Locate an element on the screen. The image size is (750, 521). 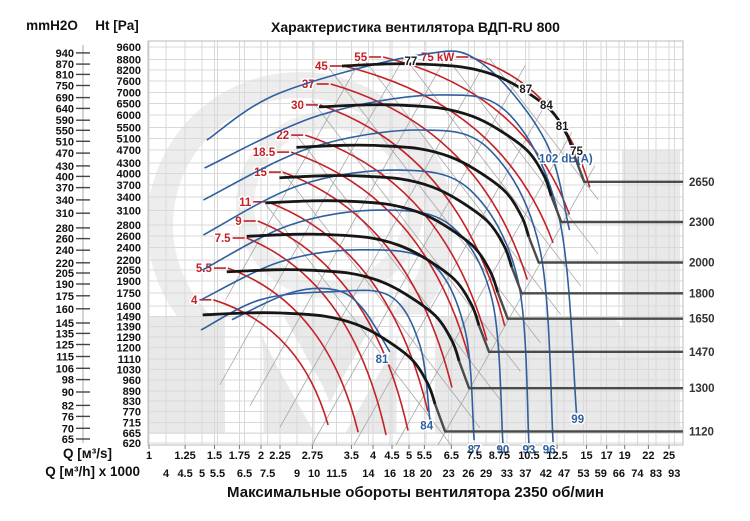
q-m3h-tick: 29 is located at coordinates (486, 474).